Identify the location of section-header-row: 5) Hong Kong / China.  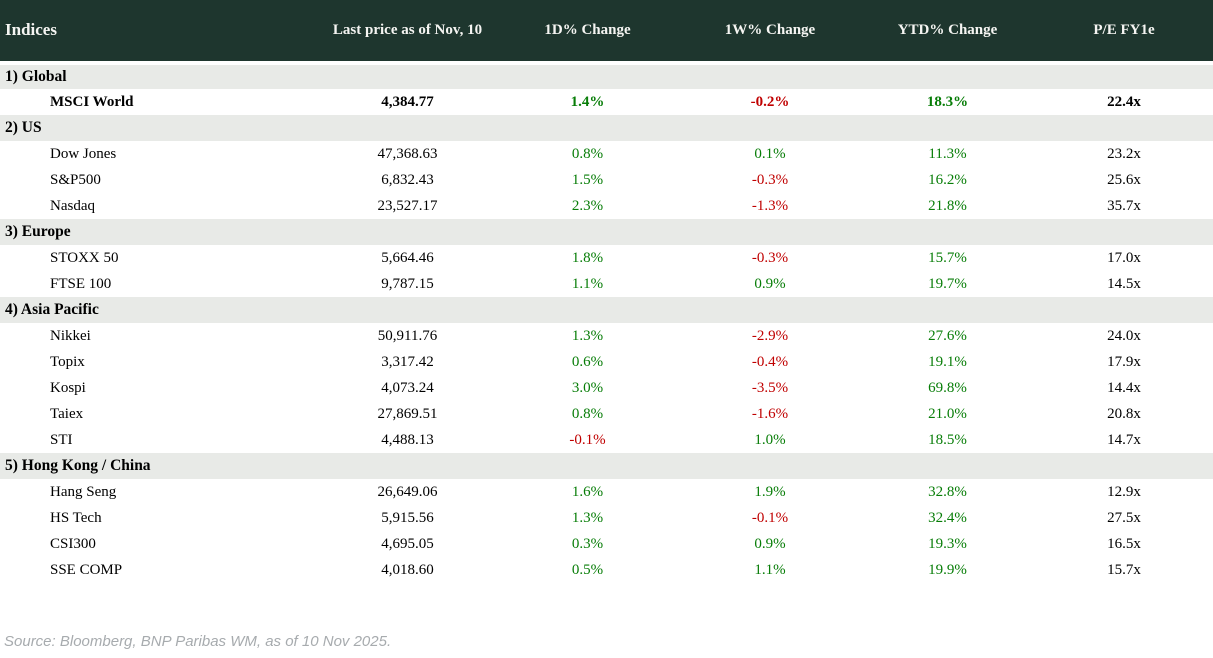
(606, 466).